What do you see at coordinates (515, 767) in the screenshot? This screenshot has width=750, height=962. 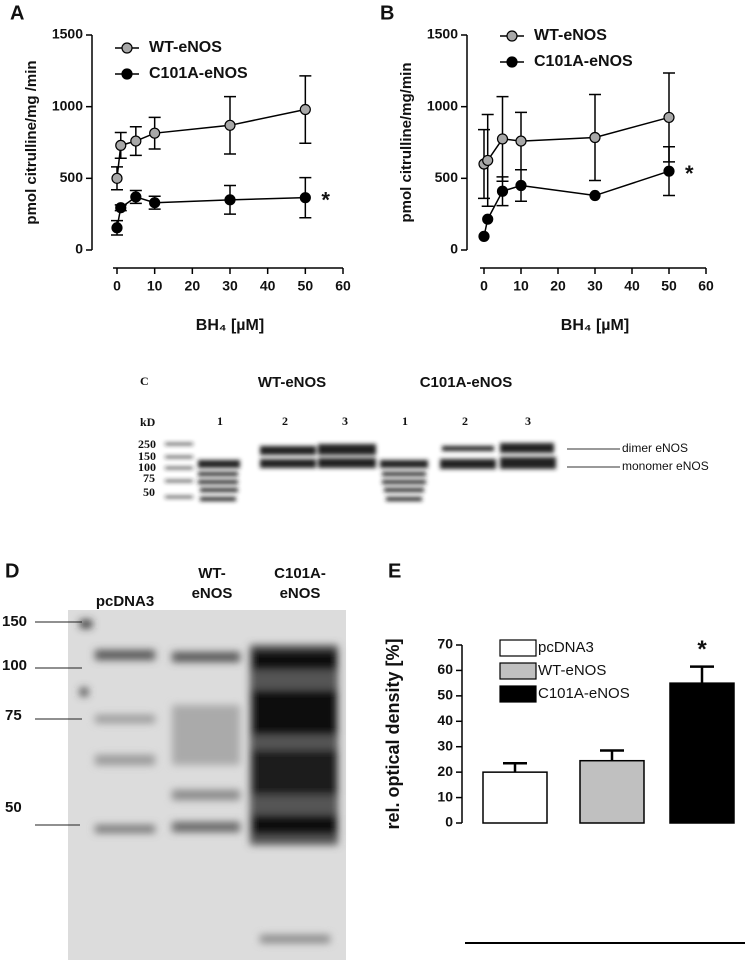 I see `error-bar` at bounding box center [515, 767].